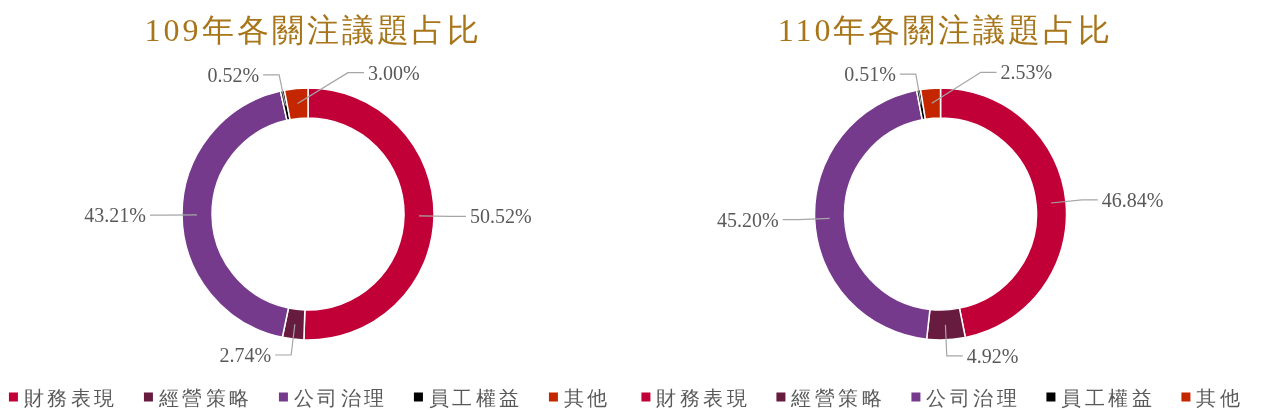 Image resolution: width=1265 pixels, height=412 pixels. What do you see at coordinates (945, 30) in the screenshot?
I see `title: 110年各關注議題占比` at bounding box center [945, 30].